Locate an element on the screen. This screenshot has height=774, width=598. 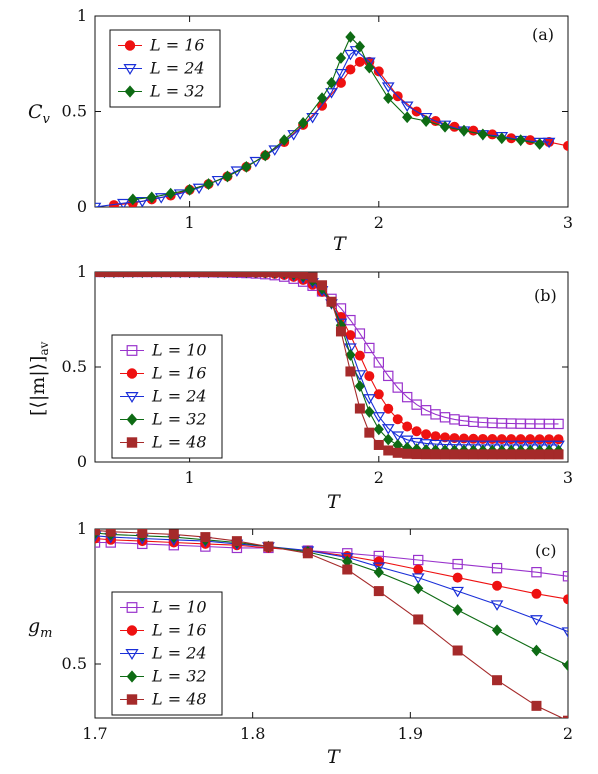
legend-item: L = 16 is located at coordinates (163, 630).